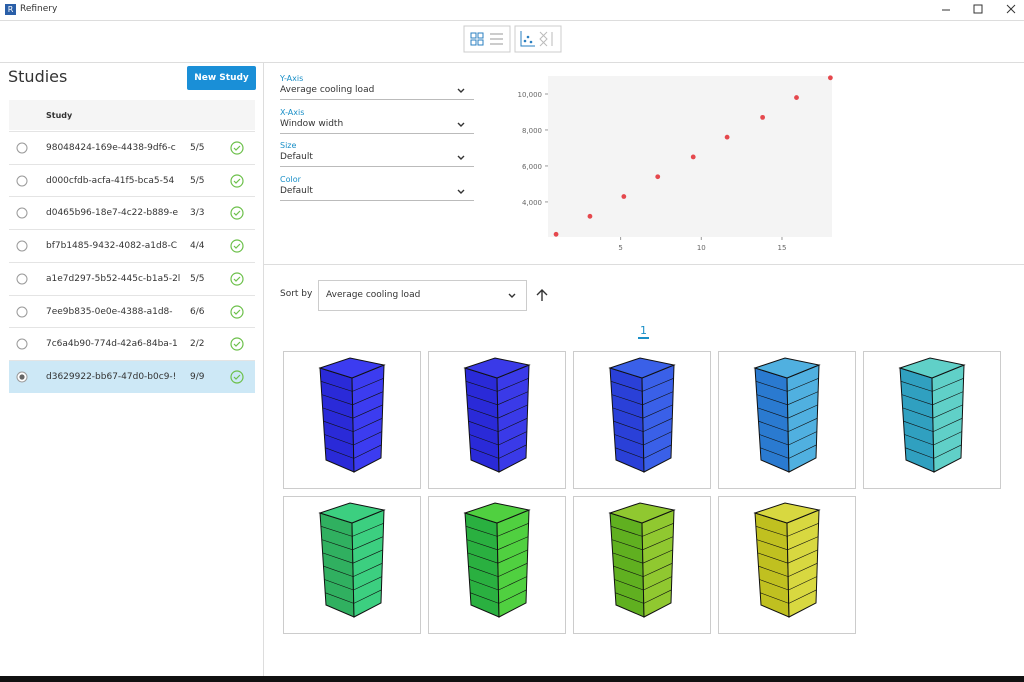 The height and width of the screenshot is (682, 1024). I want to click on control-label: Size, so click(288, 146).